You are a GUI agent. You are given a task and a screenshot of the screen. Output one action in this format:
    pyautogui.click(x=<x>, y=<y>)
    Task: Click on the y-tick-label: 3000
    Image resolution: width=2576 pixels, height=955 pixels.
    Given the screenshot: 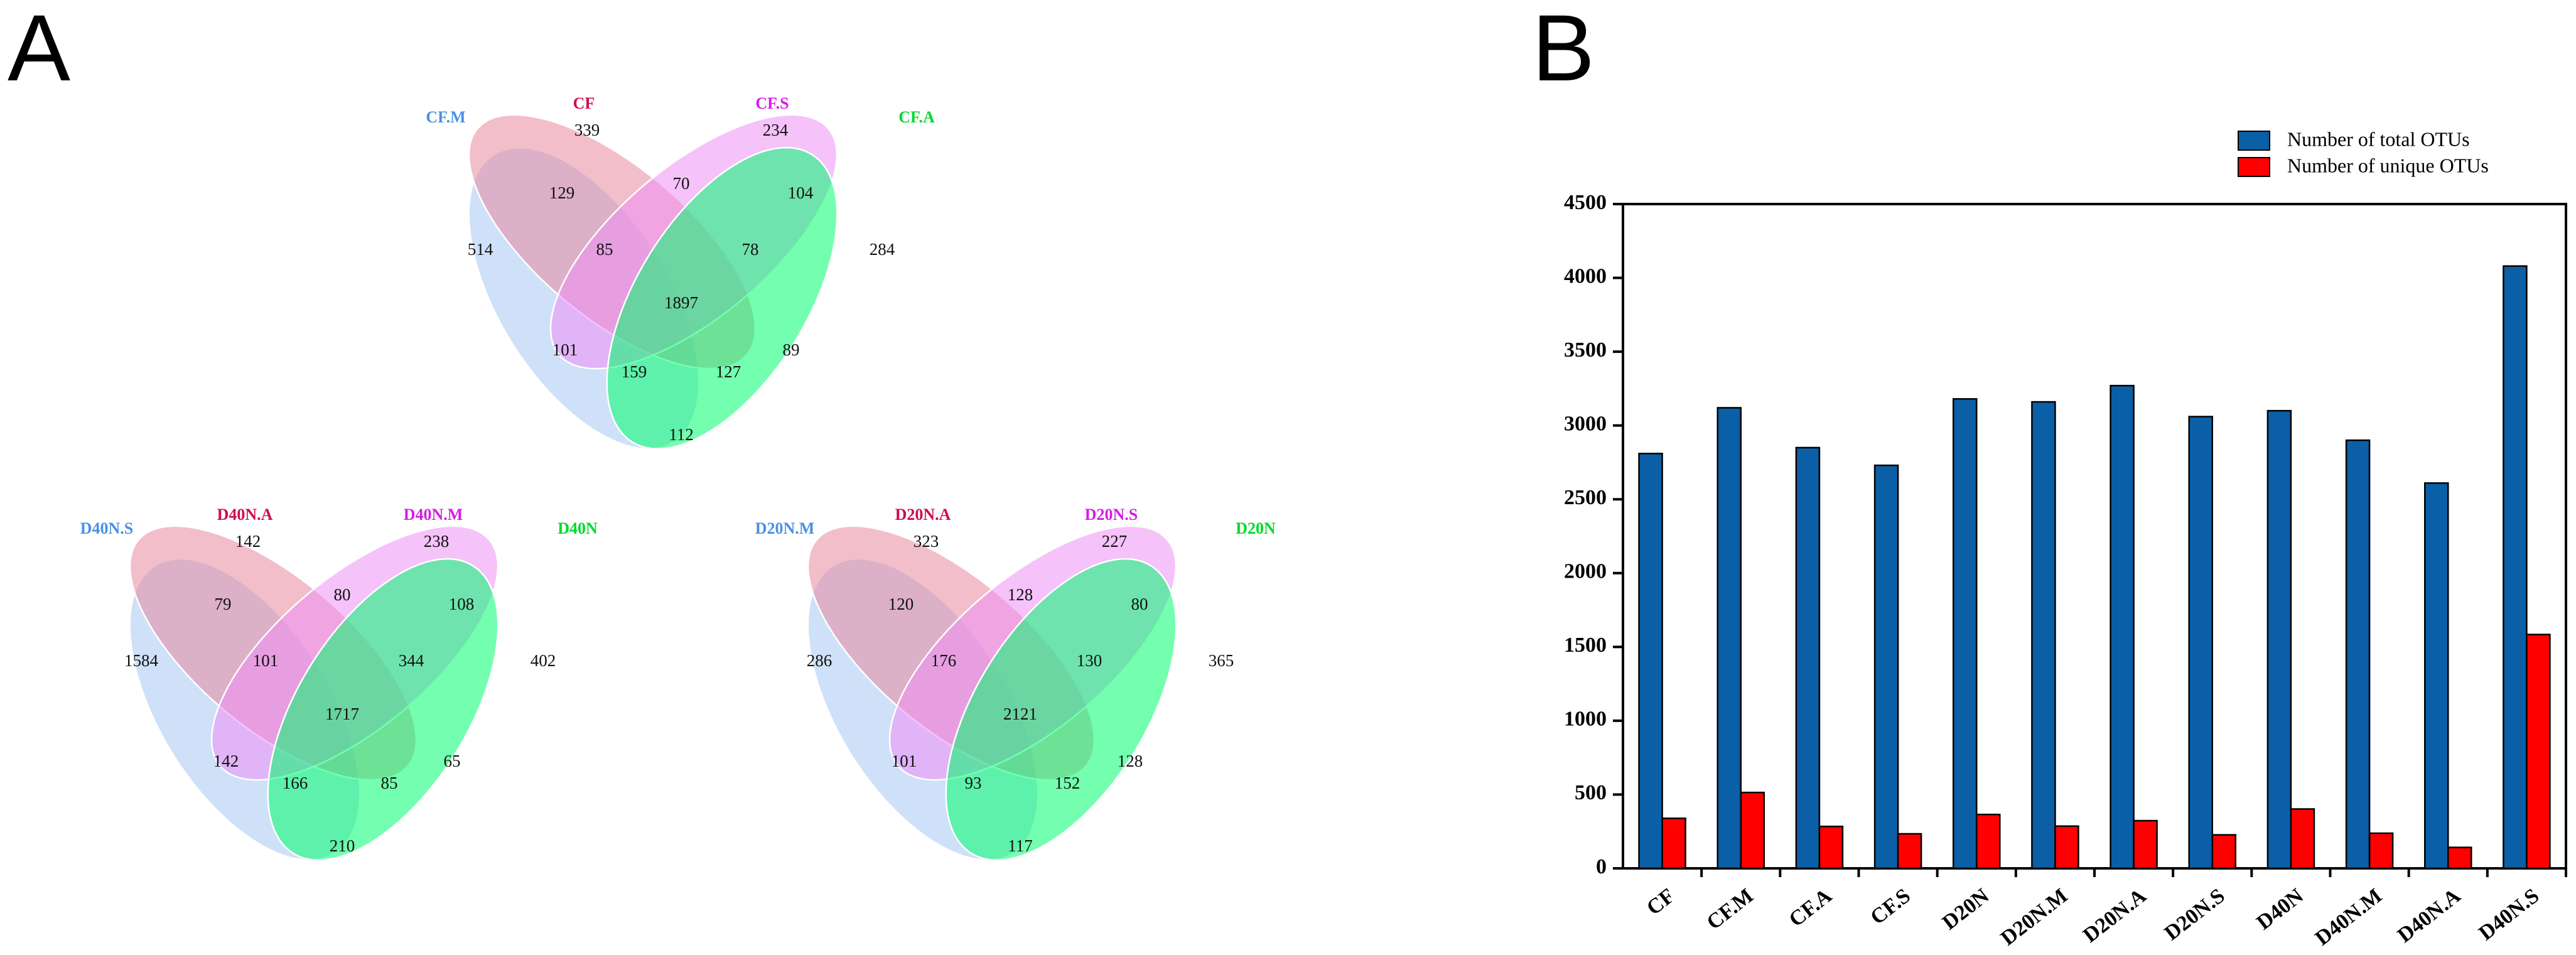 What is the action you would take?
    pyautogui.click(x=1585, y=423)
    